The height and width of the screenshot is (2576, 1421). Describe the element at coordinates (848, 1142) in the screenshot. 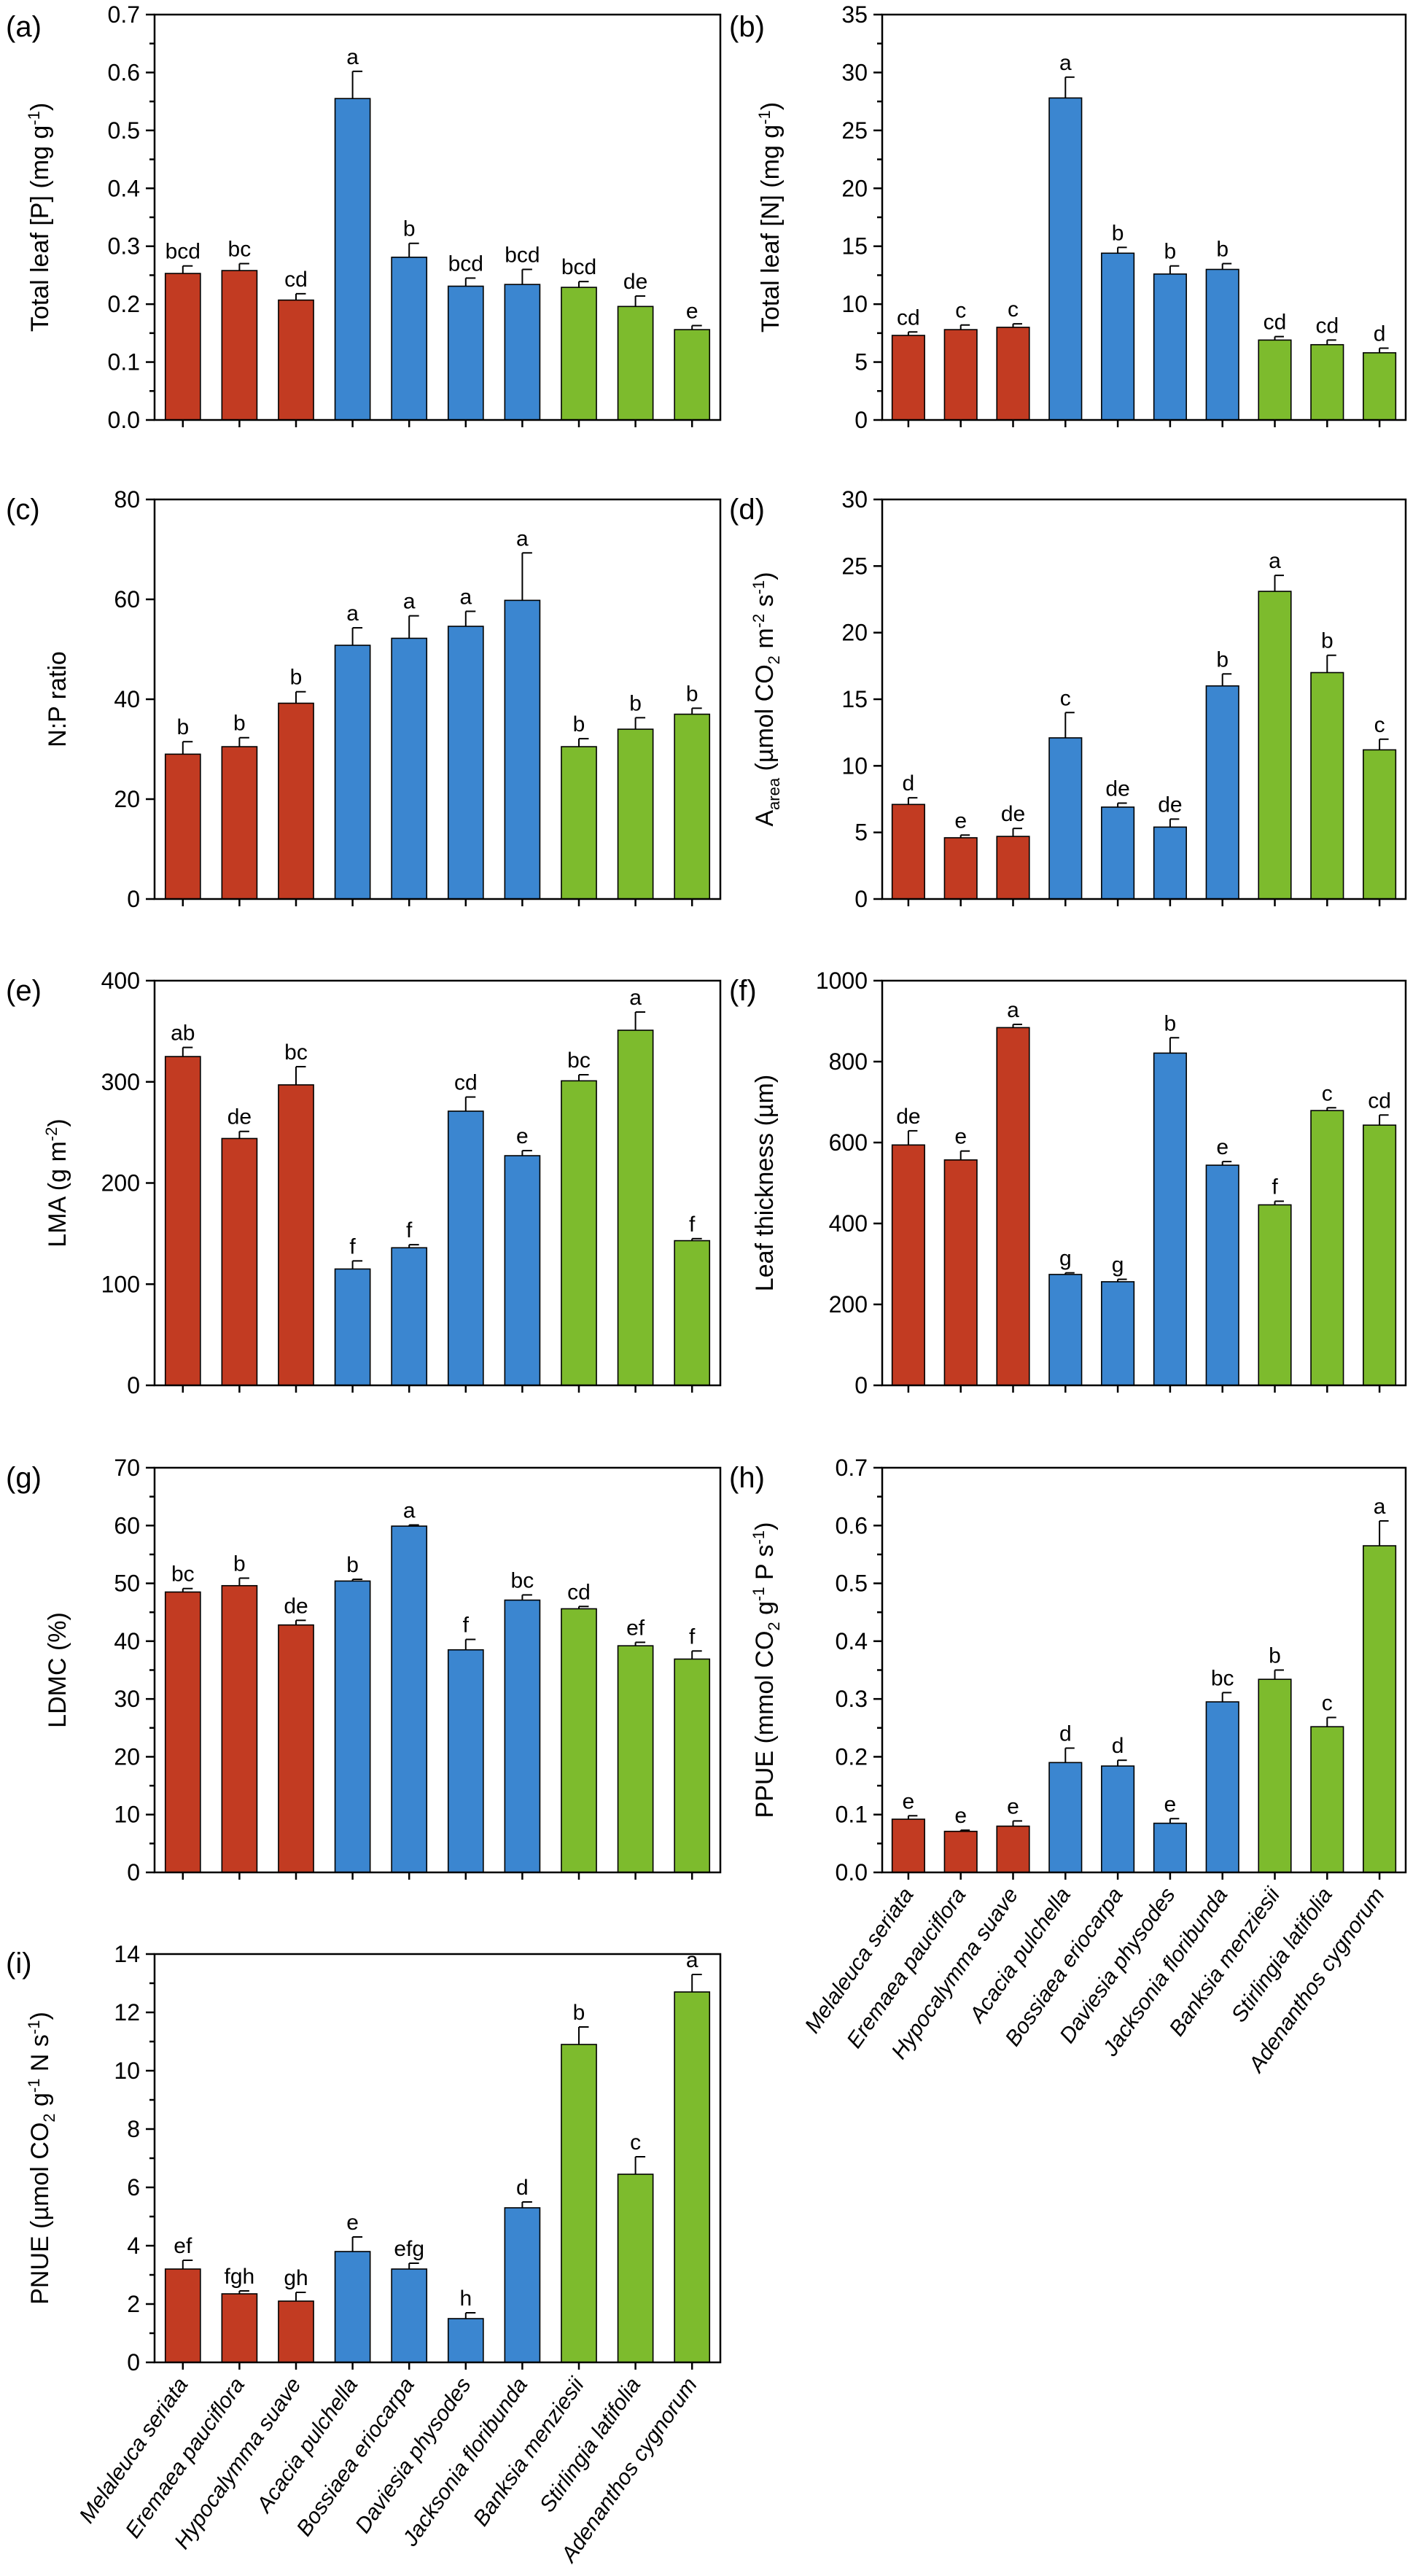

I see `y-tick-label: 600` at that location.